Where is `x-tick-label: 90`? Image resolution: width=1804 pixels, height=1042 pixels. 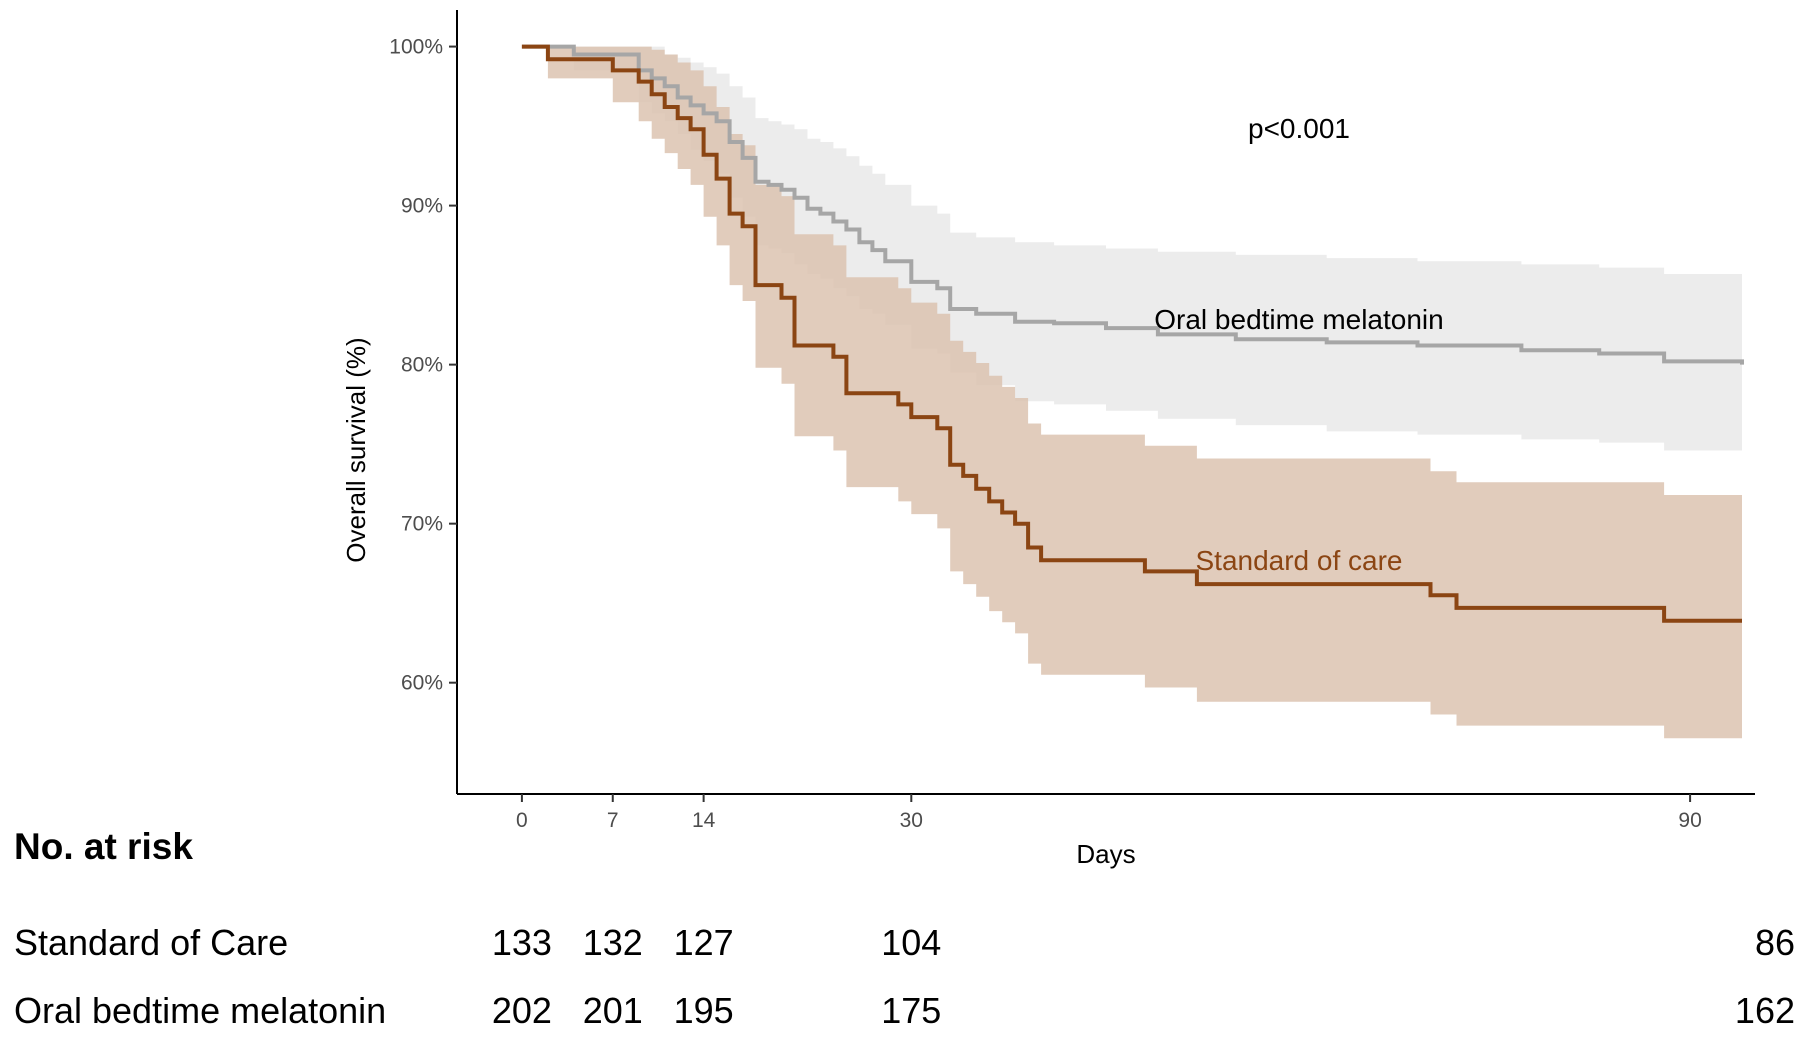 x-tick-label: 90 is located at coordinates (1689, 820).